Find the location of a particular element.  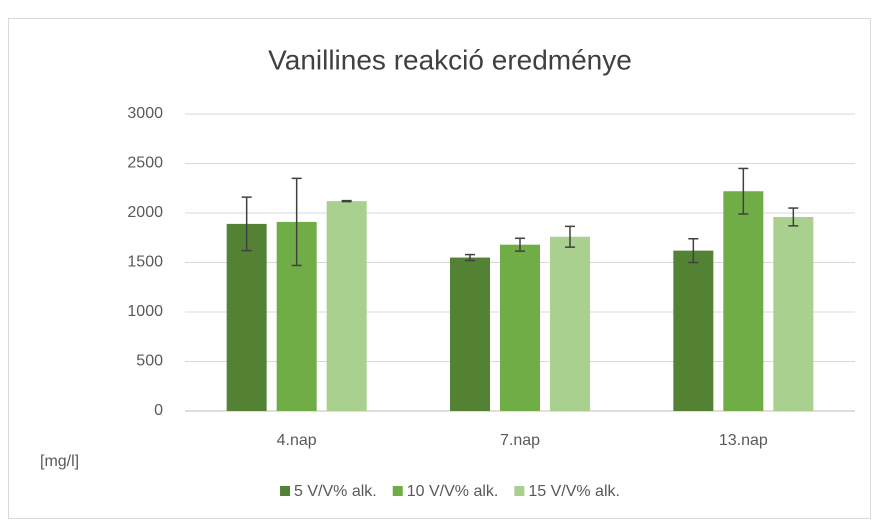

x-tick-label: 4.nap is located at coordinates (297, 440).